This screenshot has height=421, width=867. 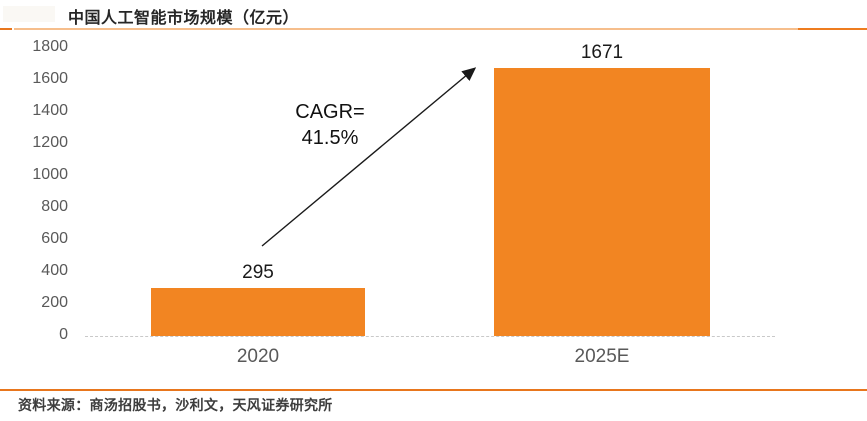 I want to click on bar-2020, so click(x=258, y=311).